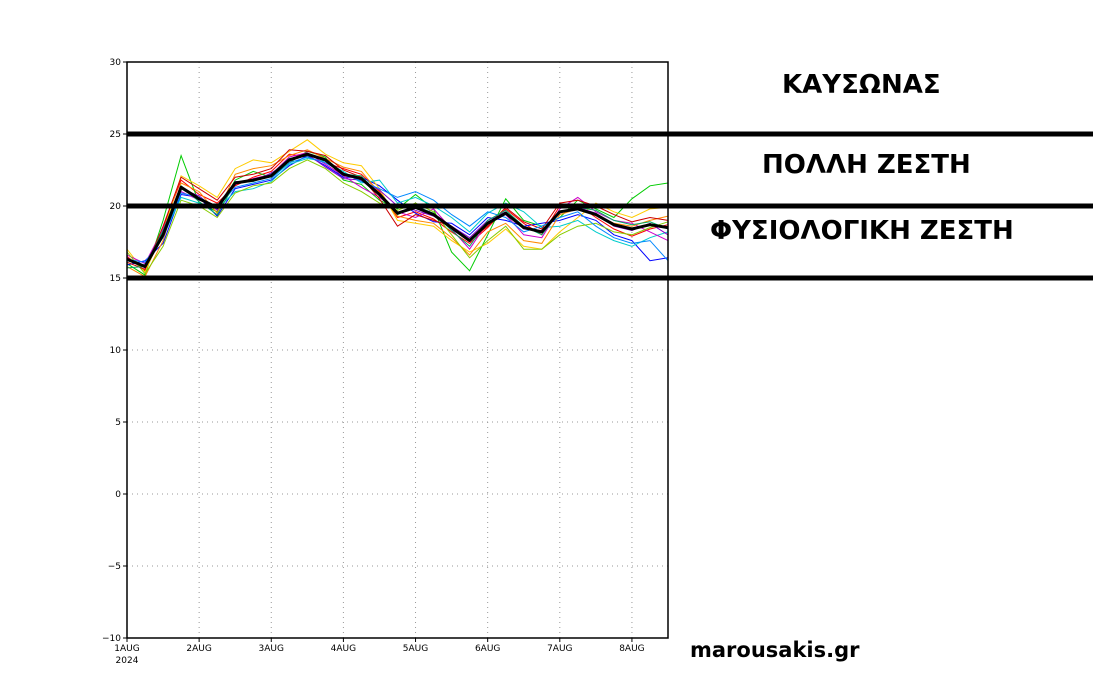  Describe the element at coordinates (866, 165) in the screenshot. I see `very-hot-label: ΠΟΛΛΗ ΖΕΣΤΗ` at that location.